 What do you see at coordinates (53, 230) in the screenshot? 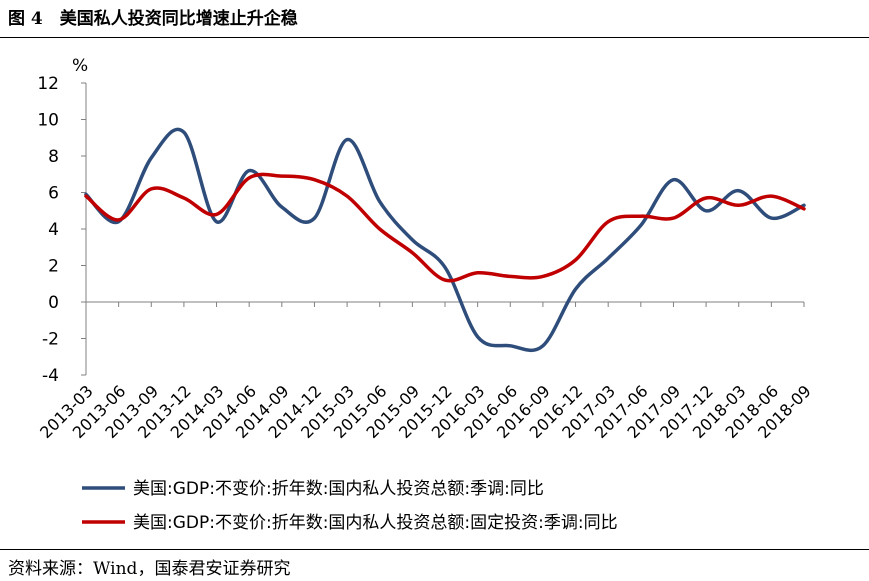
I see `y-tick-label: 4` at bounding box center [53, 230].